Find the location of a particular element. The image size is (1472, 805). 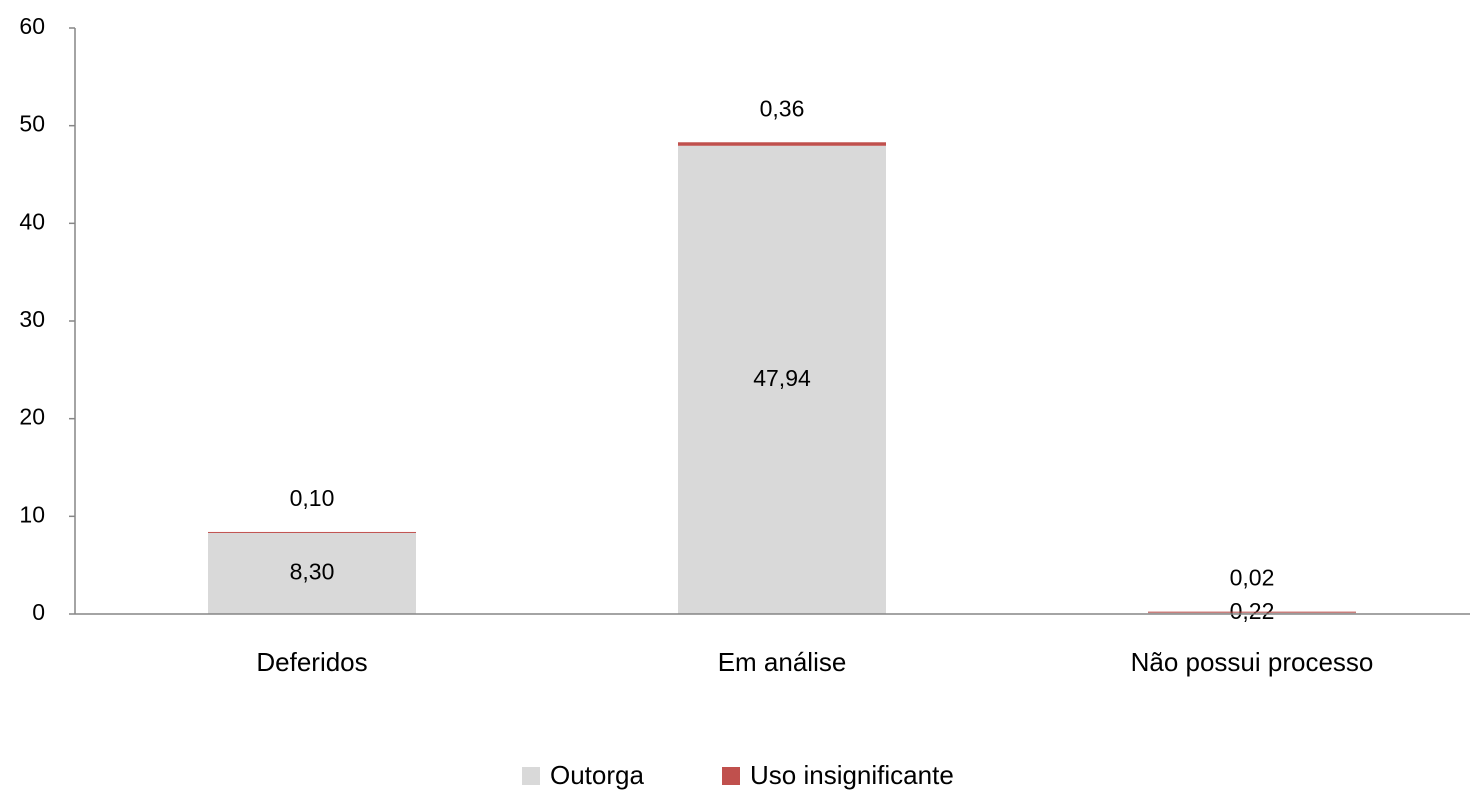

y-tick-label: 30 is located at coordinates (32, 319).